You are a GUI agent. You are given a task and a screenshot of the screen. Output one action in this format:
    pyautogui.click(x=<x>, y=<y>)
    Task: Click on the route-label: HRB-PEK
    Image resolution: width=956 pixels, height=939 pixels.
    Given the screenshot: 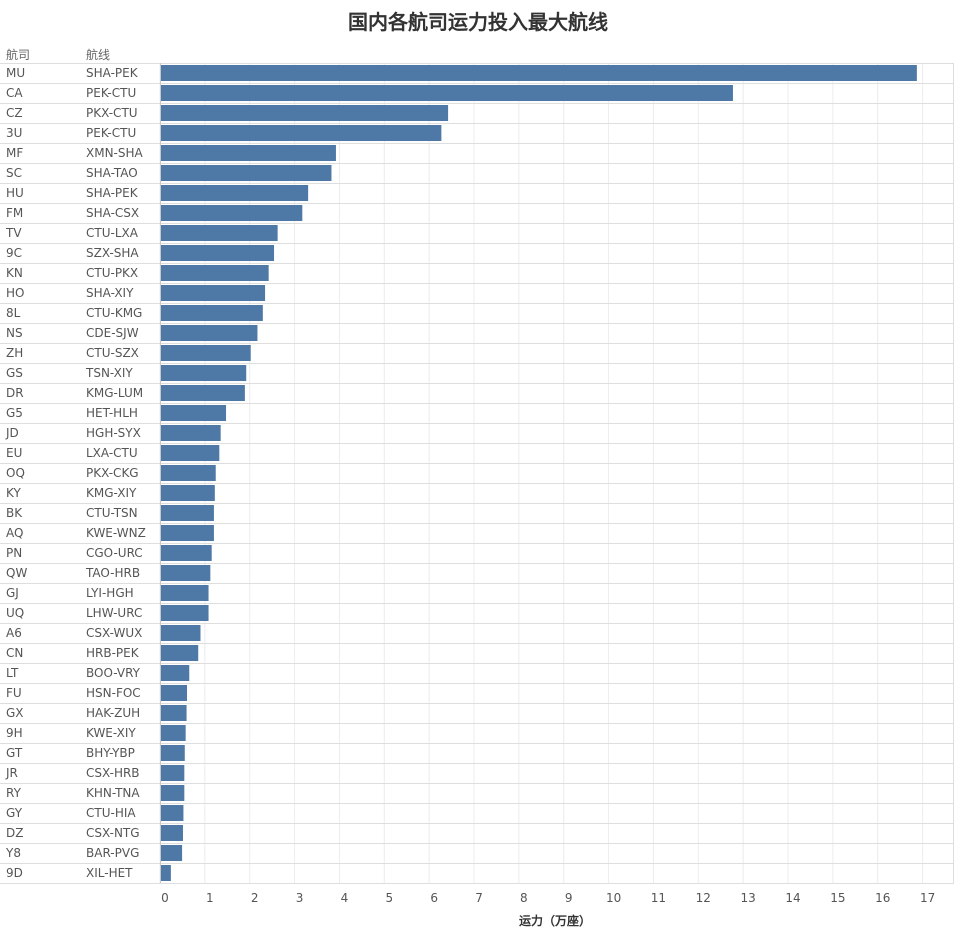 What is the action you would take?
    pyautogui.click(x=113, y=653)
    